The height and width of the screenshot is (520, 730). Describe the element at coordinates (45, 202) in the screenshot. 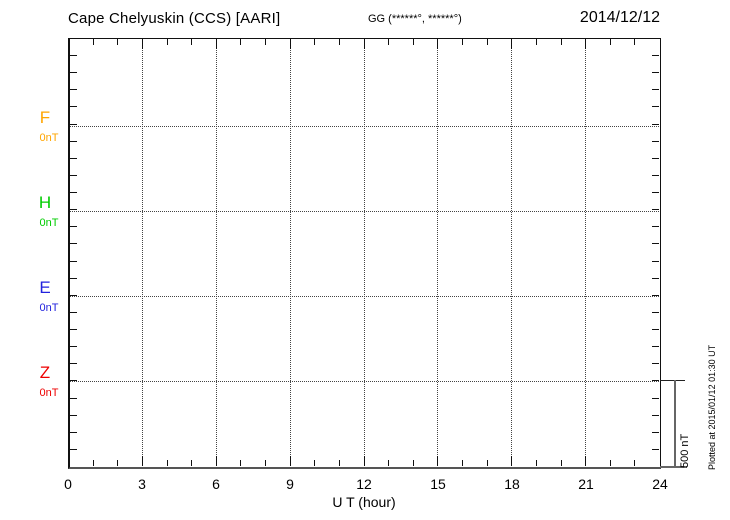

I see `channel-h-label: H` at that location.